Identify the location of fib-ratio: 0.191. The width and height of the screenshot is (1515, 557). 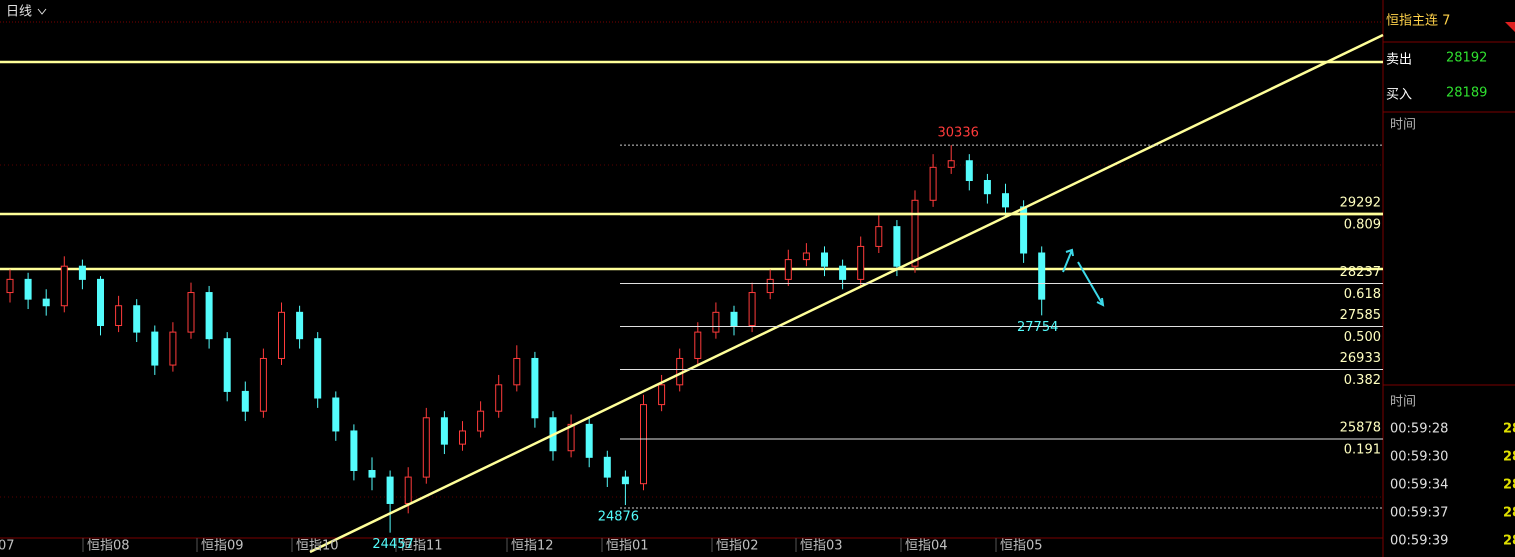
(1362, 450).